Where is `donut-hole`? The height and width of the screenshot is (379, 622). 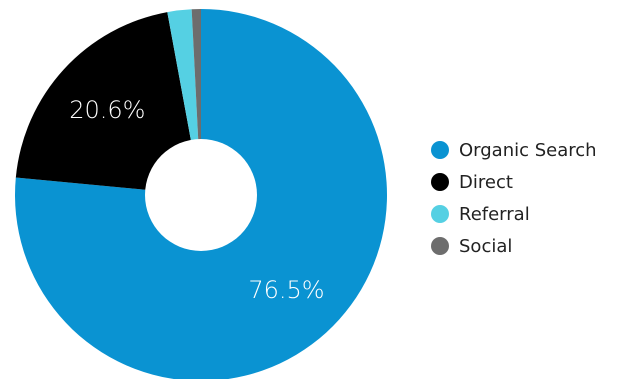
donut-hole is located at coordinates (201, 195).